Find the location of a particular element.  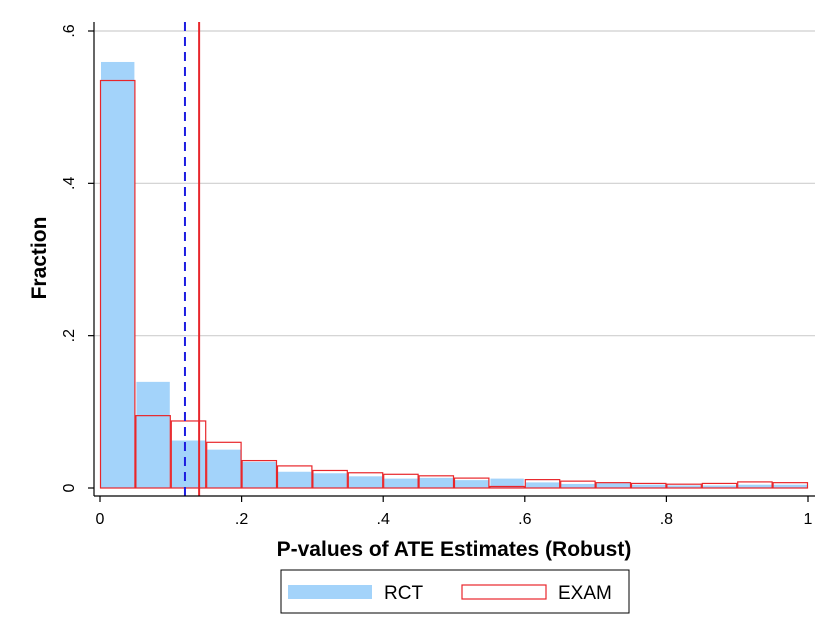

legend-swatch-rct is located at coordinates (330, 592).